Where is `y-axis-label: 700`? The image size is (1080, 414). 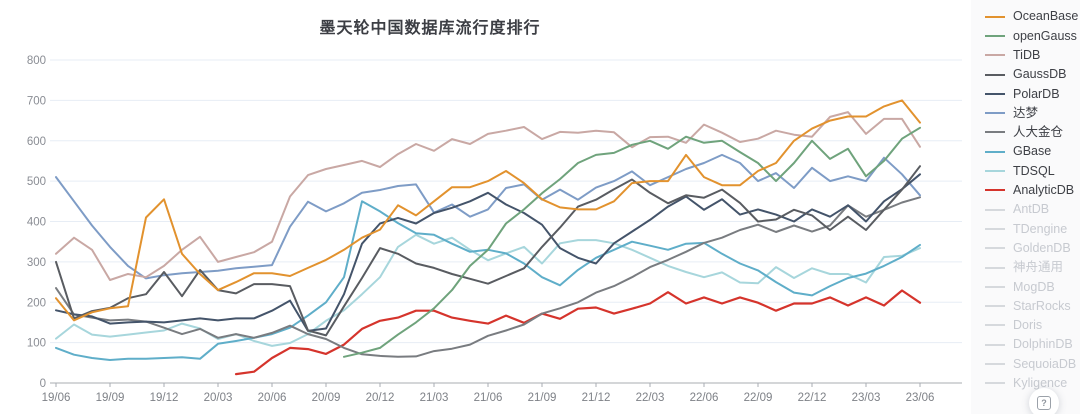 y-axis-label: 700 is located at coordinates (36, 101).